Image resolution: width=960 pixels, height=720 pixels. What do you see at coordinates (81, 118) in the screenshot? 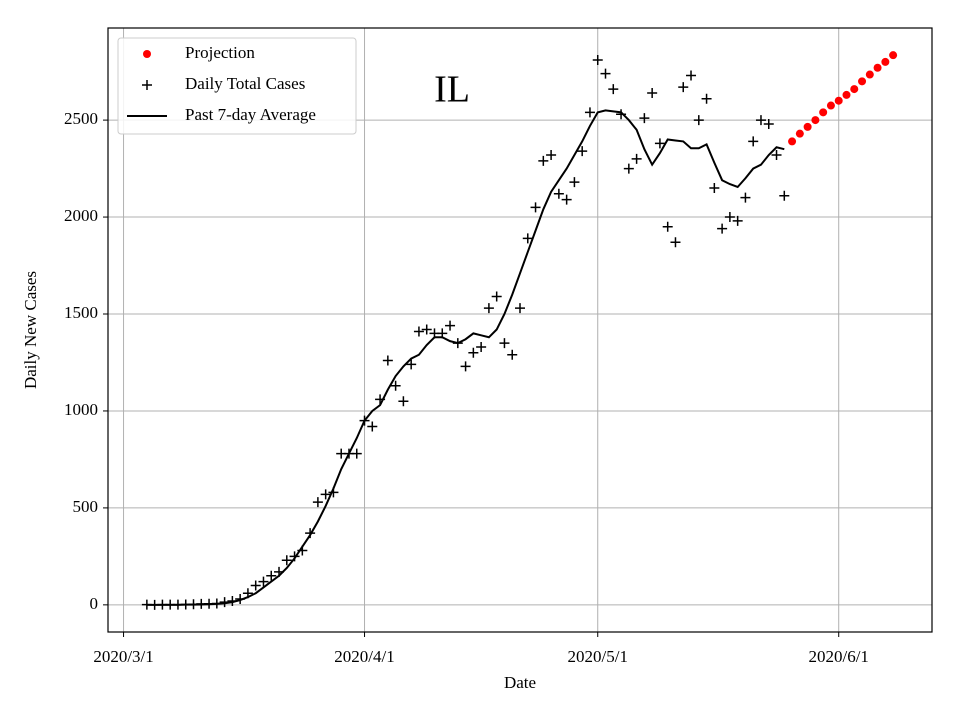
I see `y-tick-label: 2500` at bounding box center [81, 118].